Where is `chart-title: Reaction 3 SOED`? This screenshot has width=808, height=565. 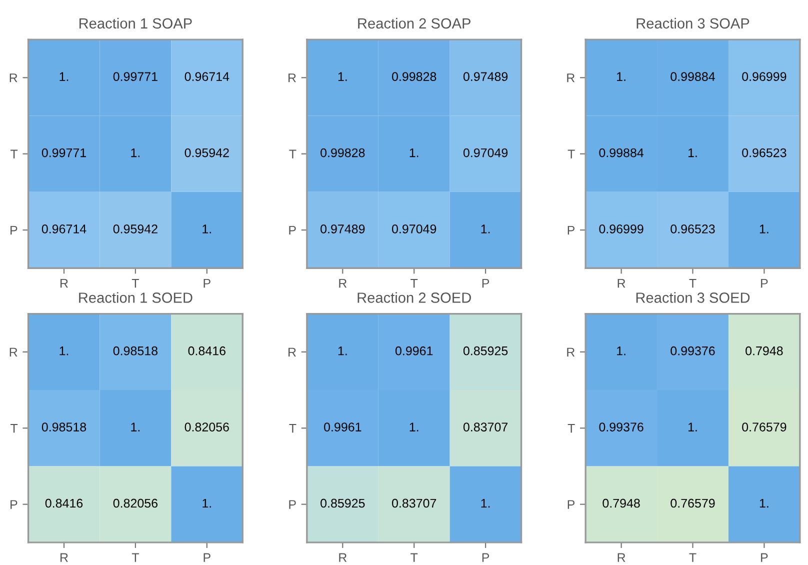 chart-title: Reaction 3 SOED is located at coordinates (693, 297).